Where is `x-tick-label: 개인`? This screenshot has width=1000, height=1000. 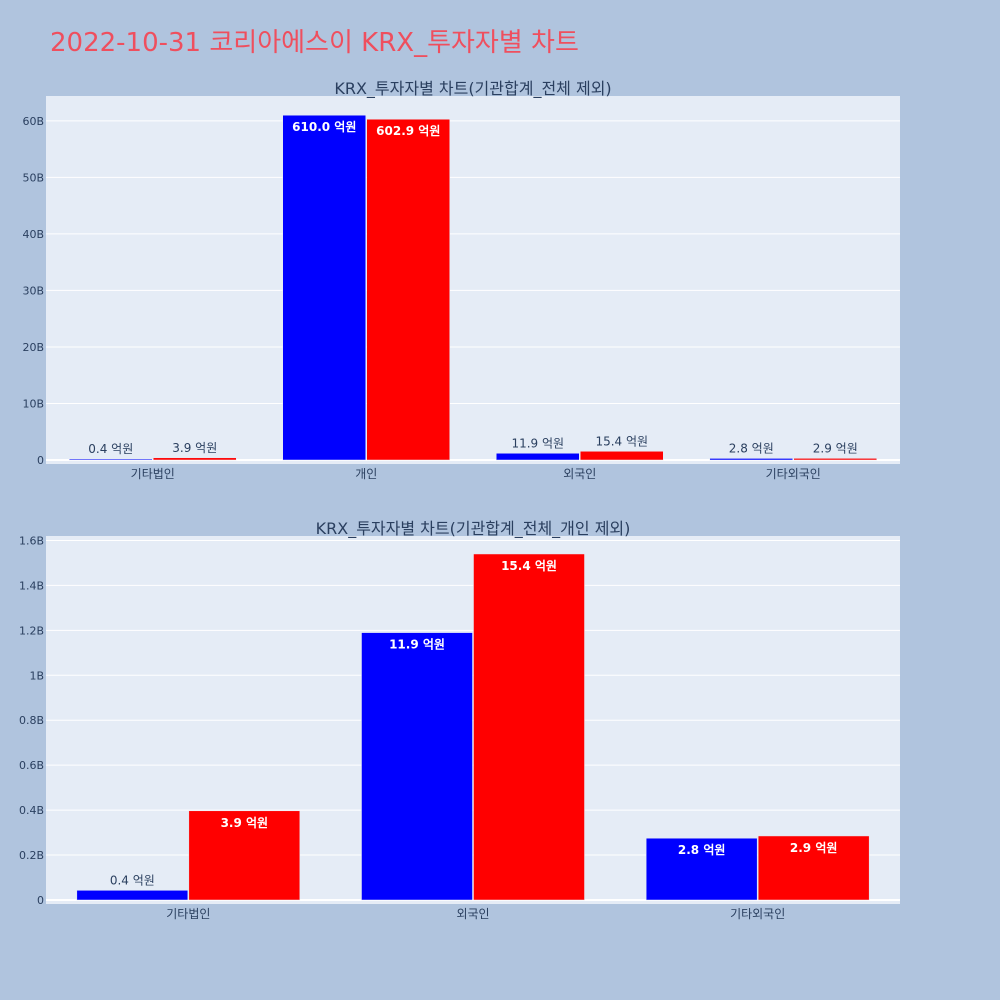 x-tick-label: 개인 is located at coordinates (366, 474).